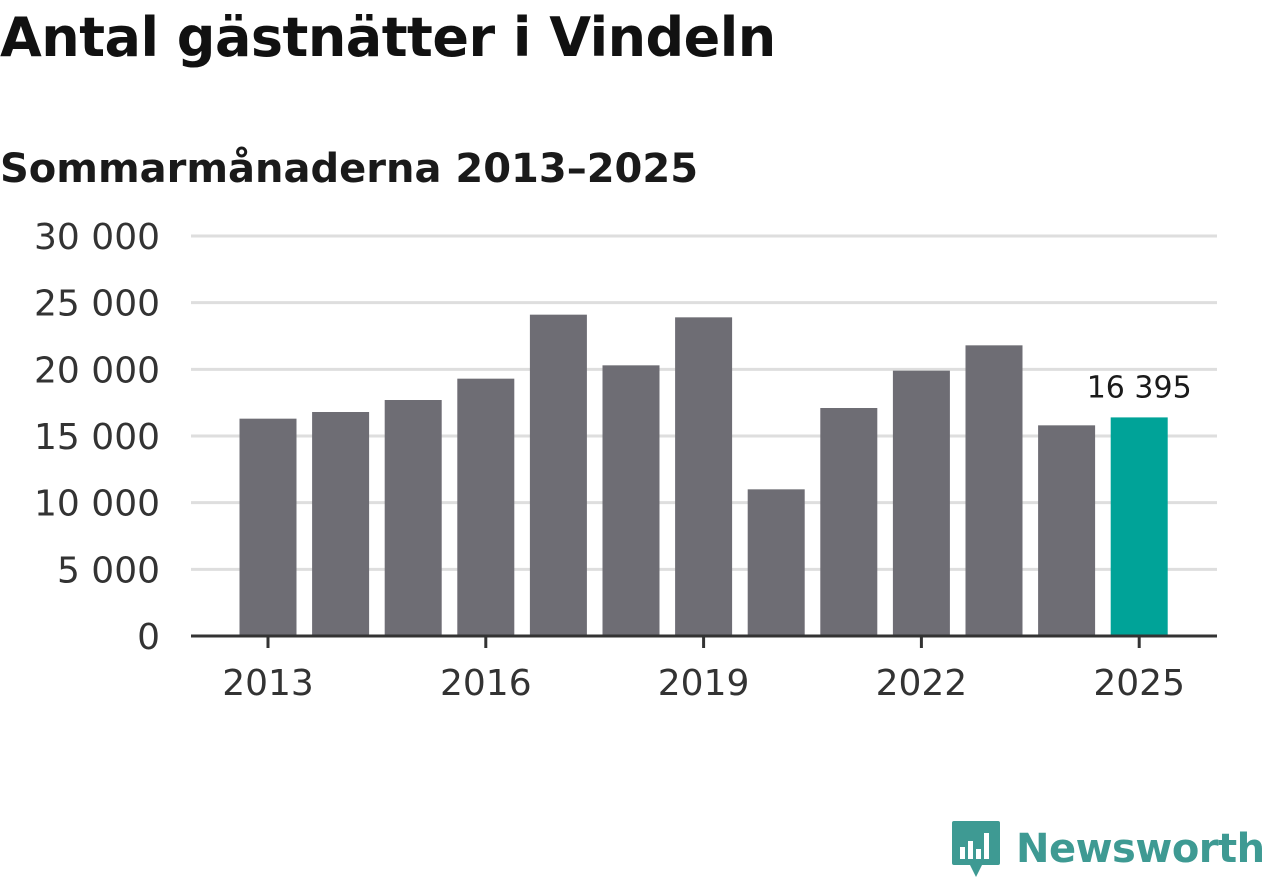 This screenshot has height=880, width=1262. What do you see at coordinates (97, 437) in the screenshot?
I see `y-tick-label: 15 000` at bounding box center [97, 437].